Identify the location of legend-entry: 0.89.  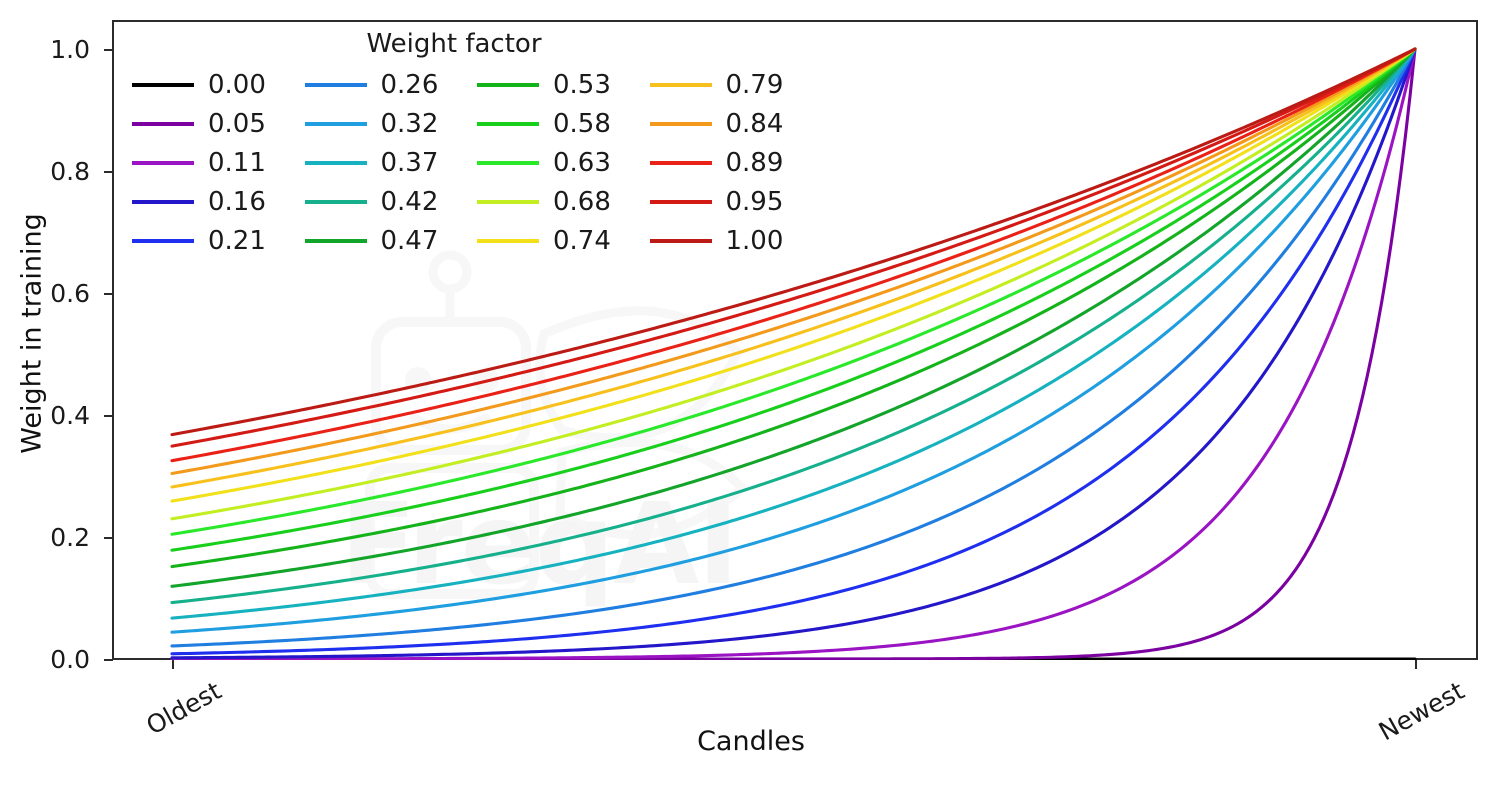
(736, 163).